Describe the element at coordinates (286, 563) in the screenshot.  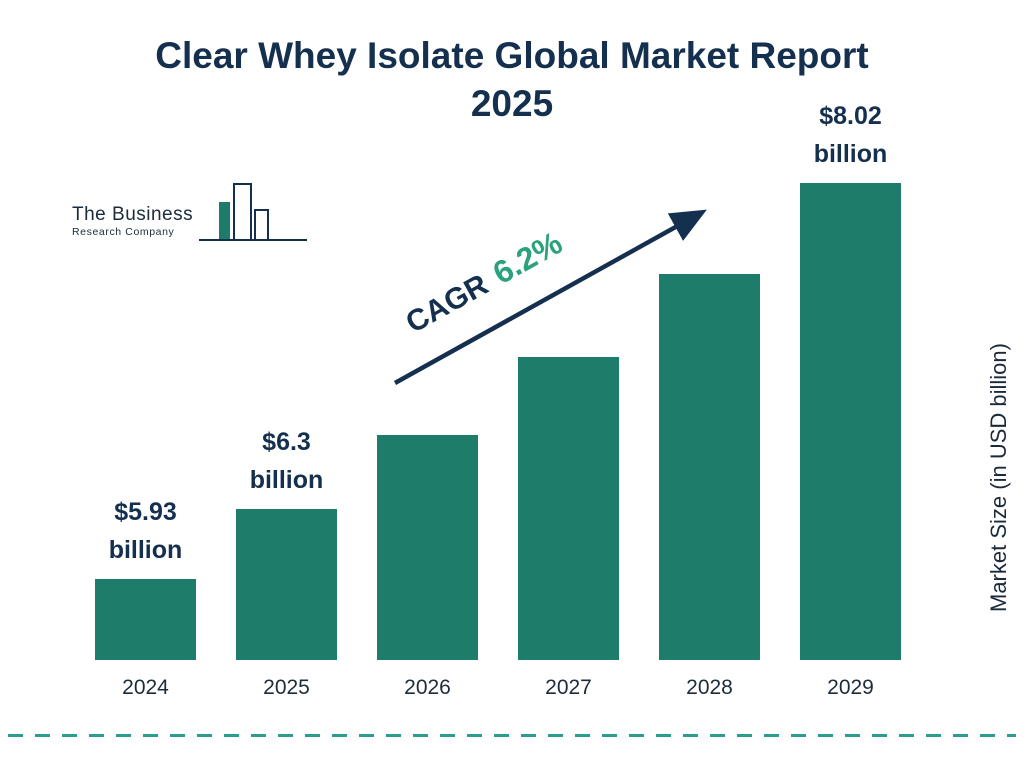
I see `bar-2025: $6.3 billion 2025` at that location.